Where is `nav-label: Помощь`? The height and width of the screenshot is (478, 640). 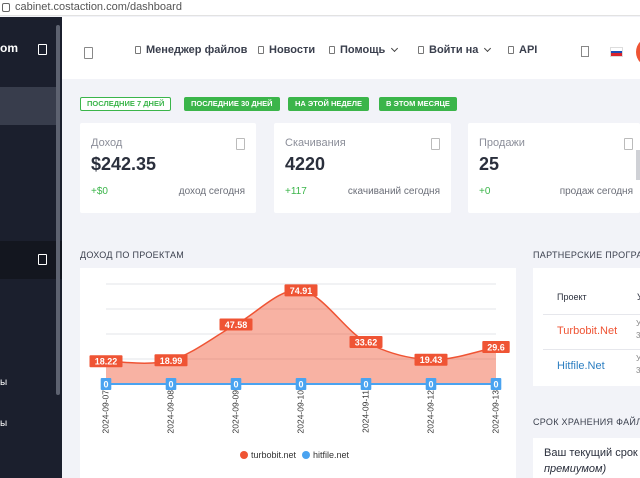 nav-label: Помощь is located at coordinates (363, 50).